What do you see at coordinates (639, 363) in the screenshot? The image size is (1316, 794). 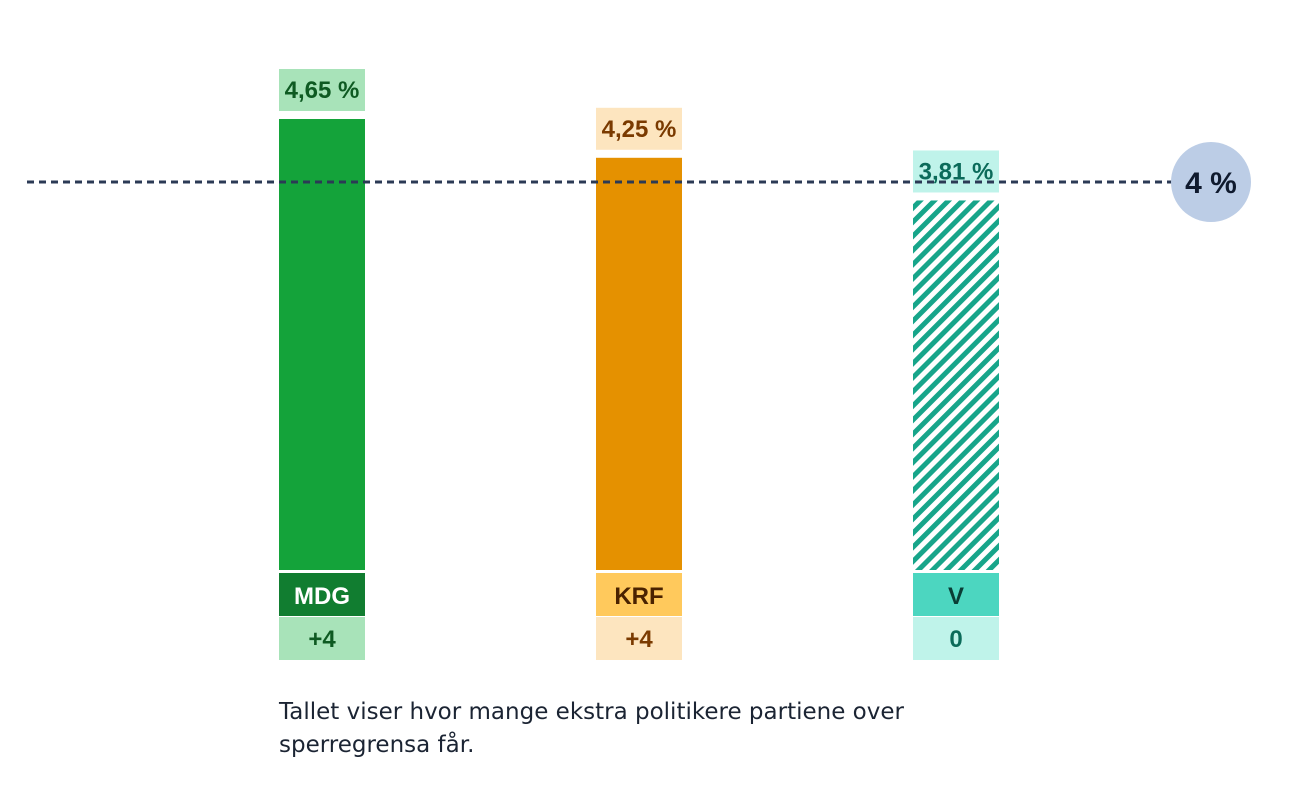 I see `bar-krf` at bounding box center [639, 363].